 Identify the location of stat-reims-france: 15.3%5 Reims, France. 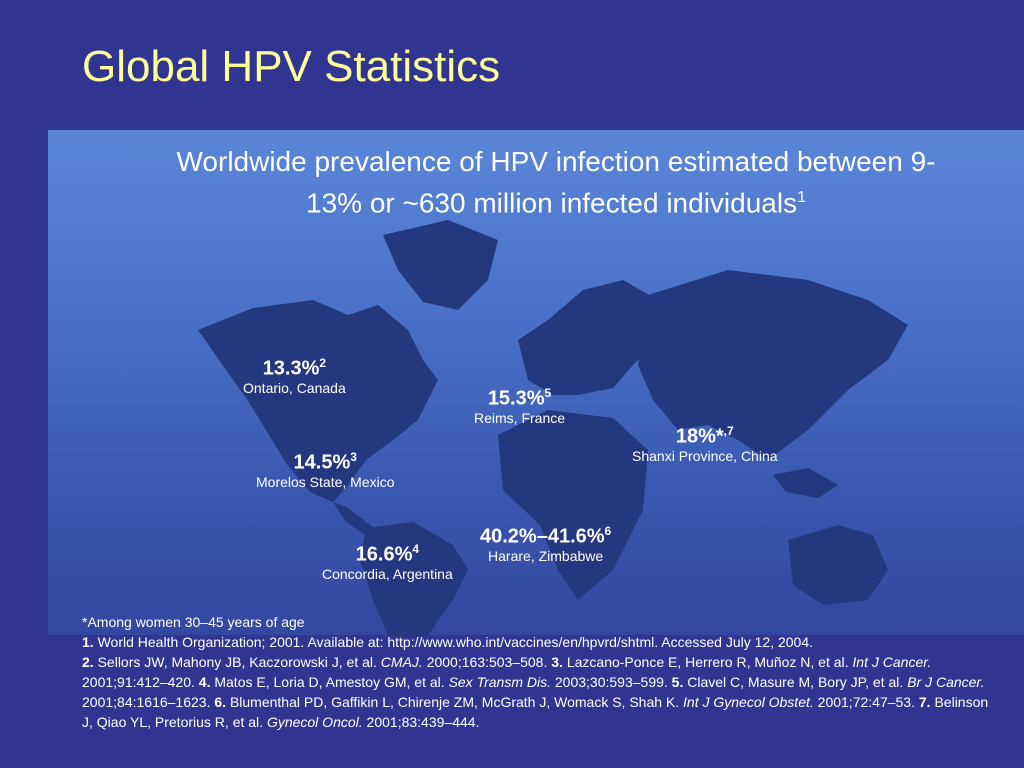
(519, 404).